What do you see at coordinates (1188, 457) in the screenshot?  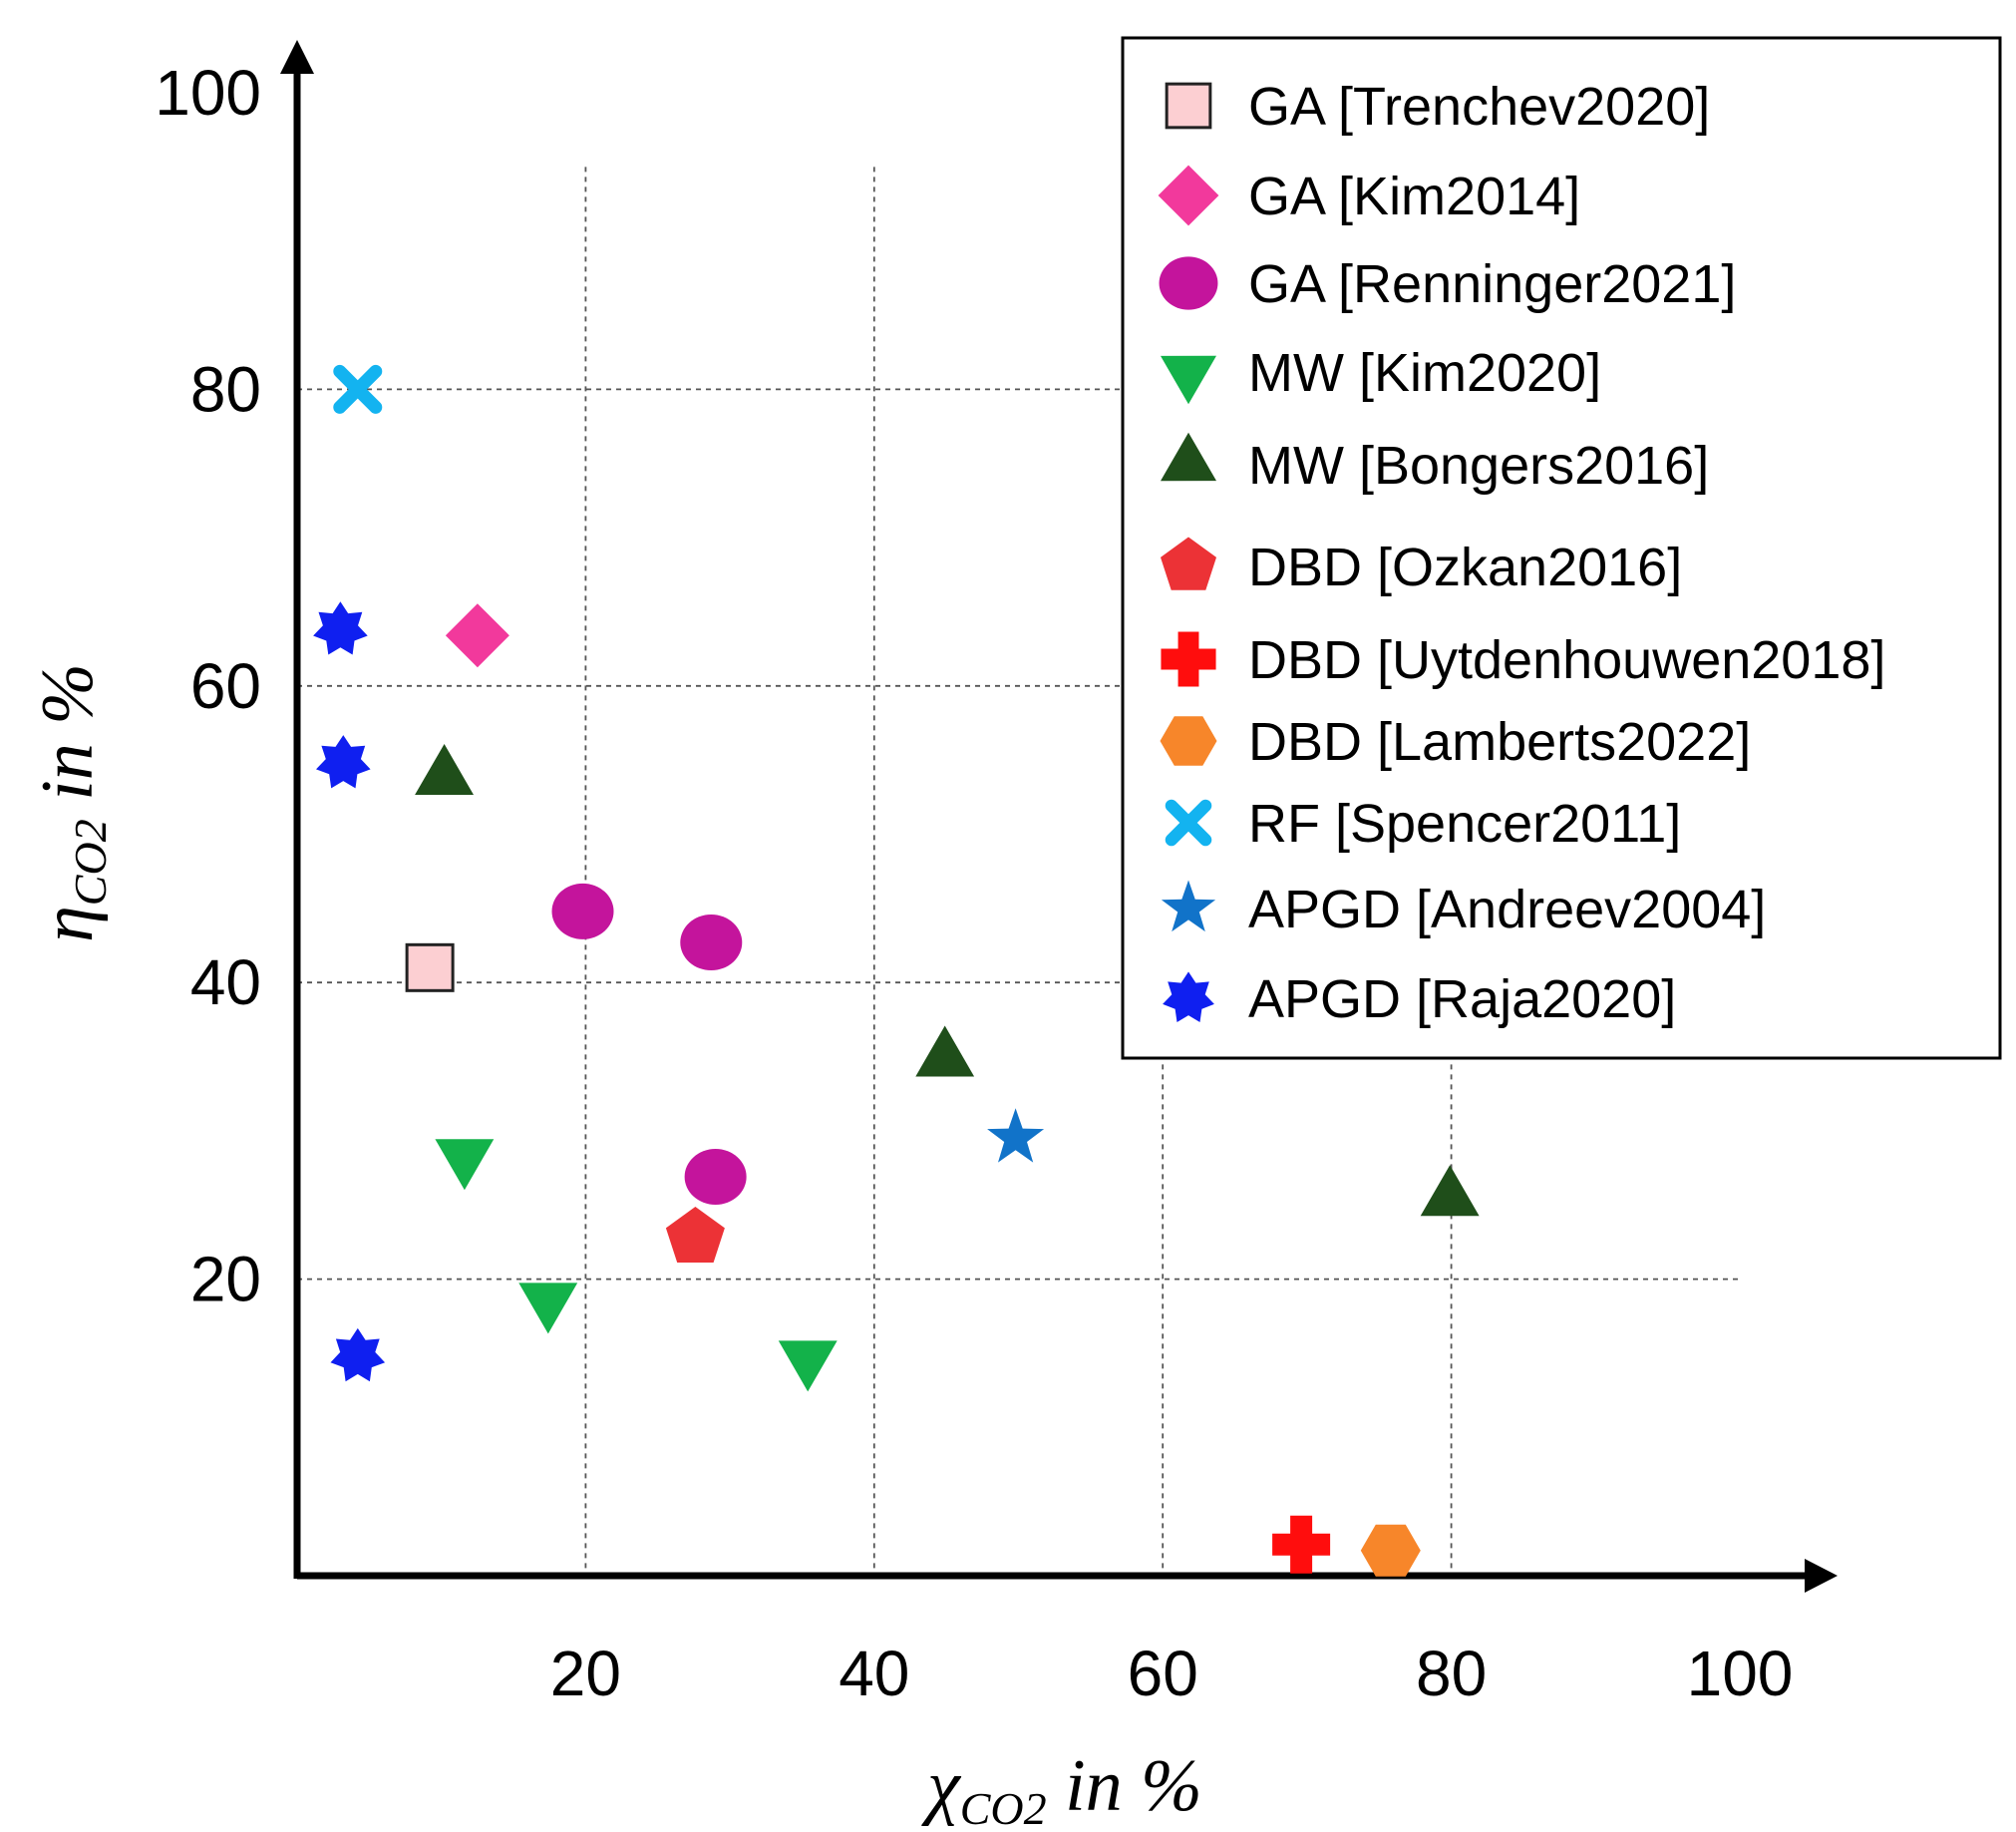 I see `legend-marker-mw-bongers2016` at bounding box center [1188, 457].